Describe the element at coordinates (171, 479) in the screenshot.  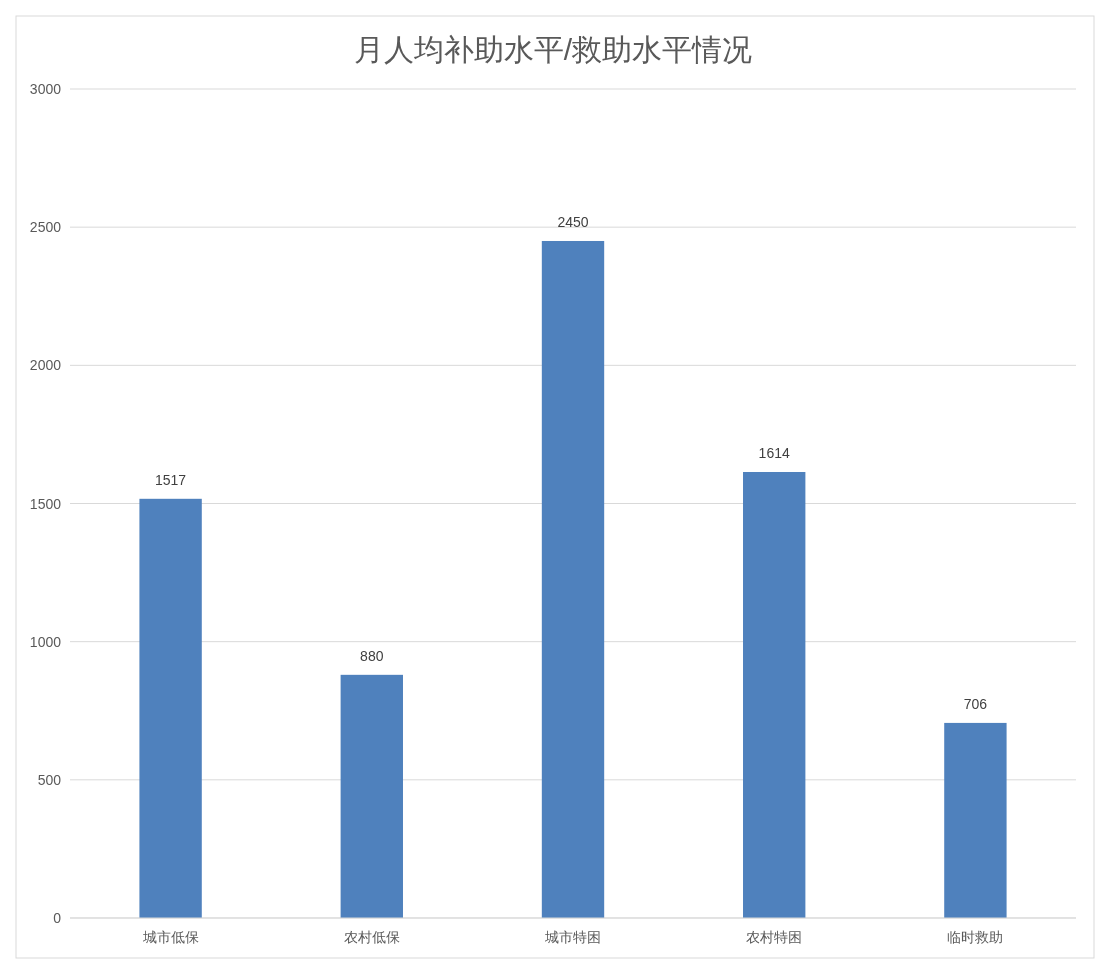
I see `data-label: 1517` at that location.